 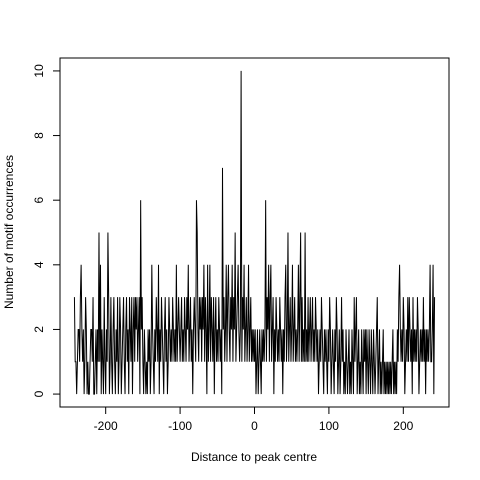 I want to click on x-tick-label: -200, so click(x=106, y=426).